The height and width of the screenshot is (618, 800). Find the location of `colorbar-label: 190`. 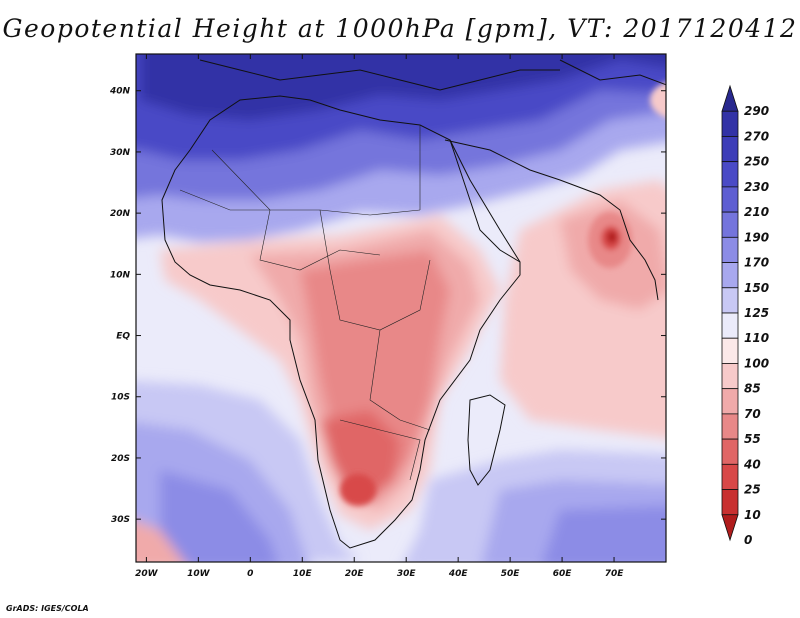

colorbar-label: 190 is located at coordinates (756, 237).